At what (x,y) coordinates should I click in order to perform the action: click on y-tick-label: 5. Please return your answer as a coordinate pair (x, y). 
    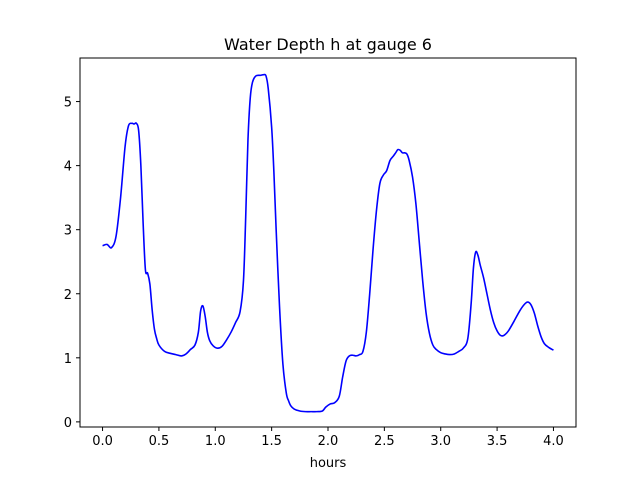
    Looking at the image, I should click on (68, 103).